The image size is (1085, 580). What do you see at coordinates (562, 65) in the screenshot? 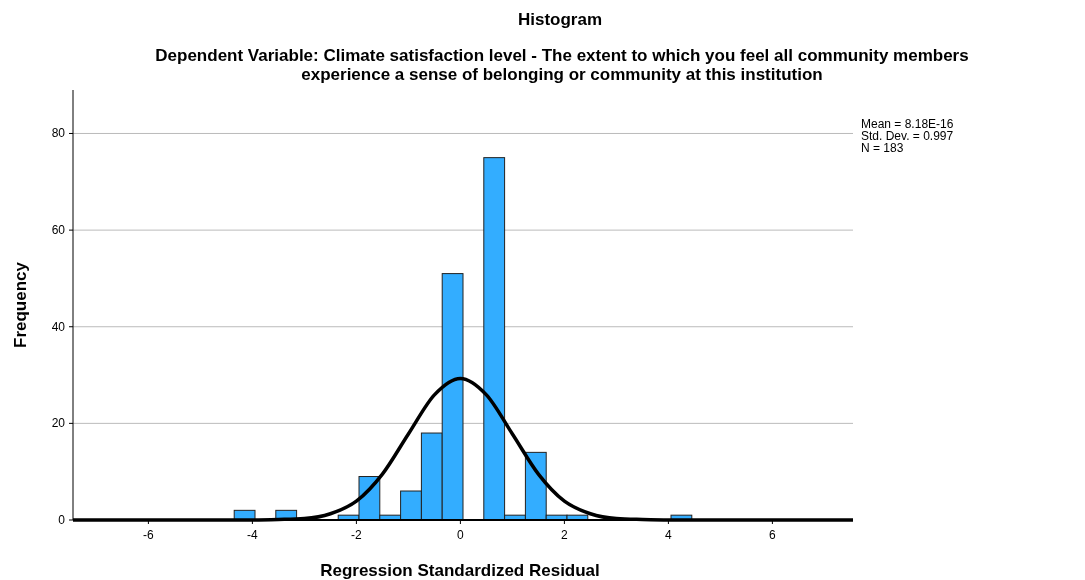
I see `chart-subtitle: Dependent Variable: Climate satisfaction level - The extent to which you feel all community members experience a sense of belonging or community at this institution` at bounding box center [562, 65].